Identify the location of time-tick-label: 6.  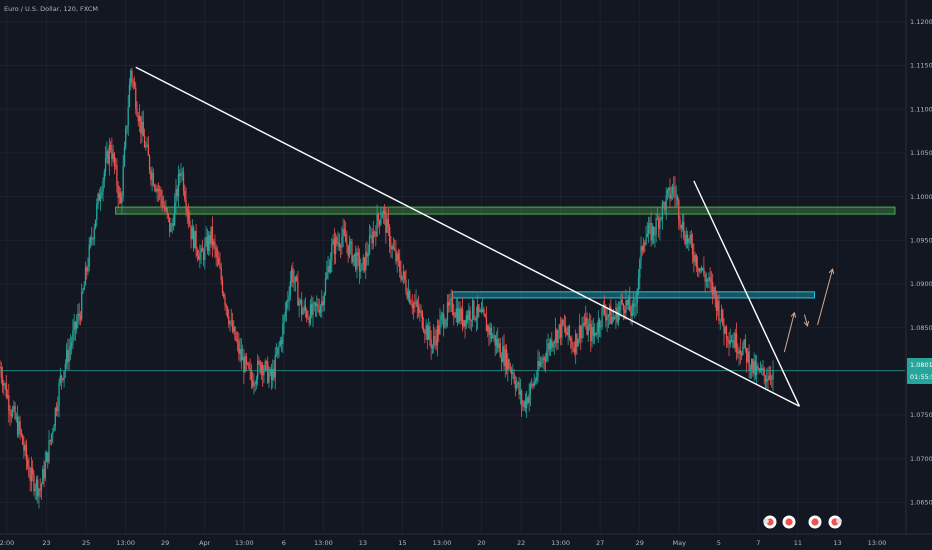
(284, 543).